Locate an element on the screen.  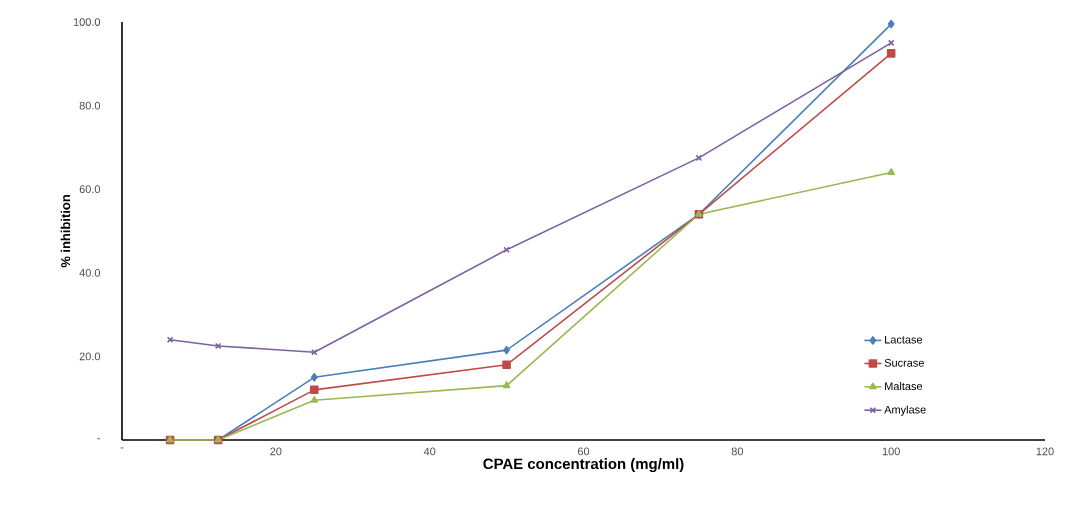
legend-label: Lactase is located at coordinates (904, 339).